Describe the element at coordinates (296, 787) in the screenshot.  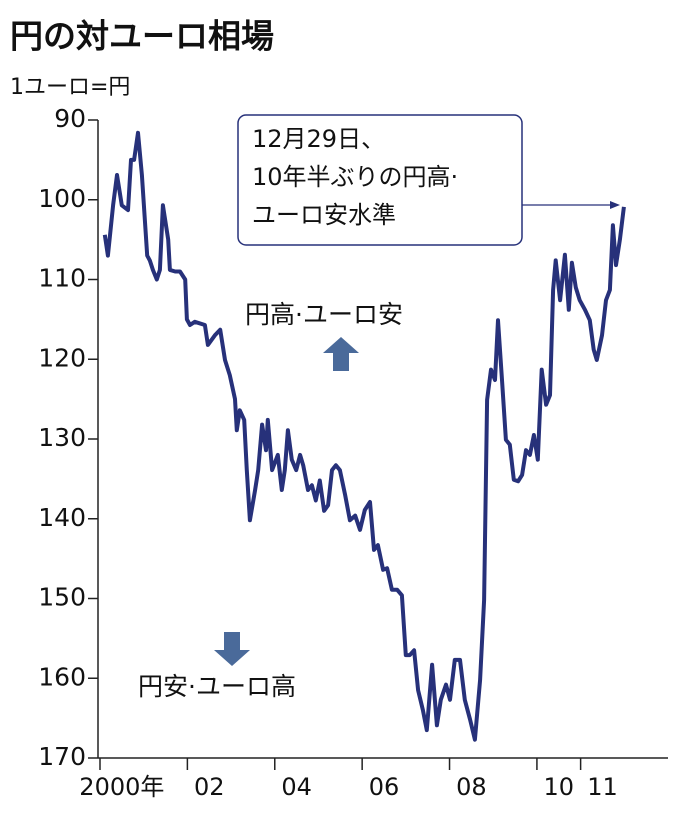
I see `x-tick-label: 04` at that location.